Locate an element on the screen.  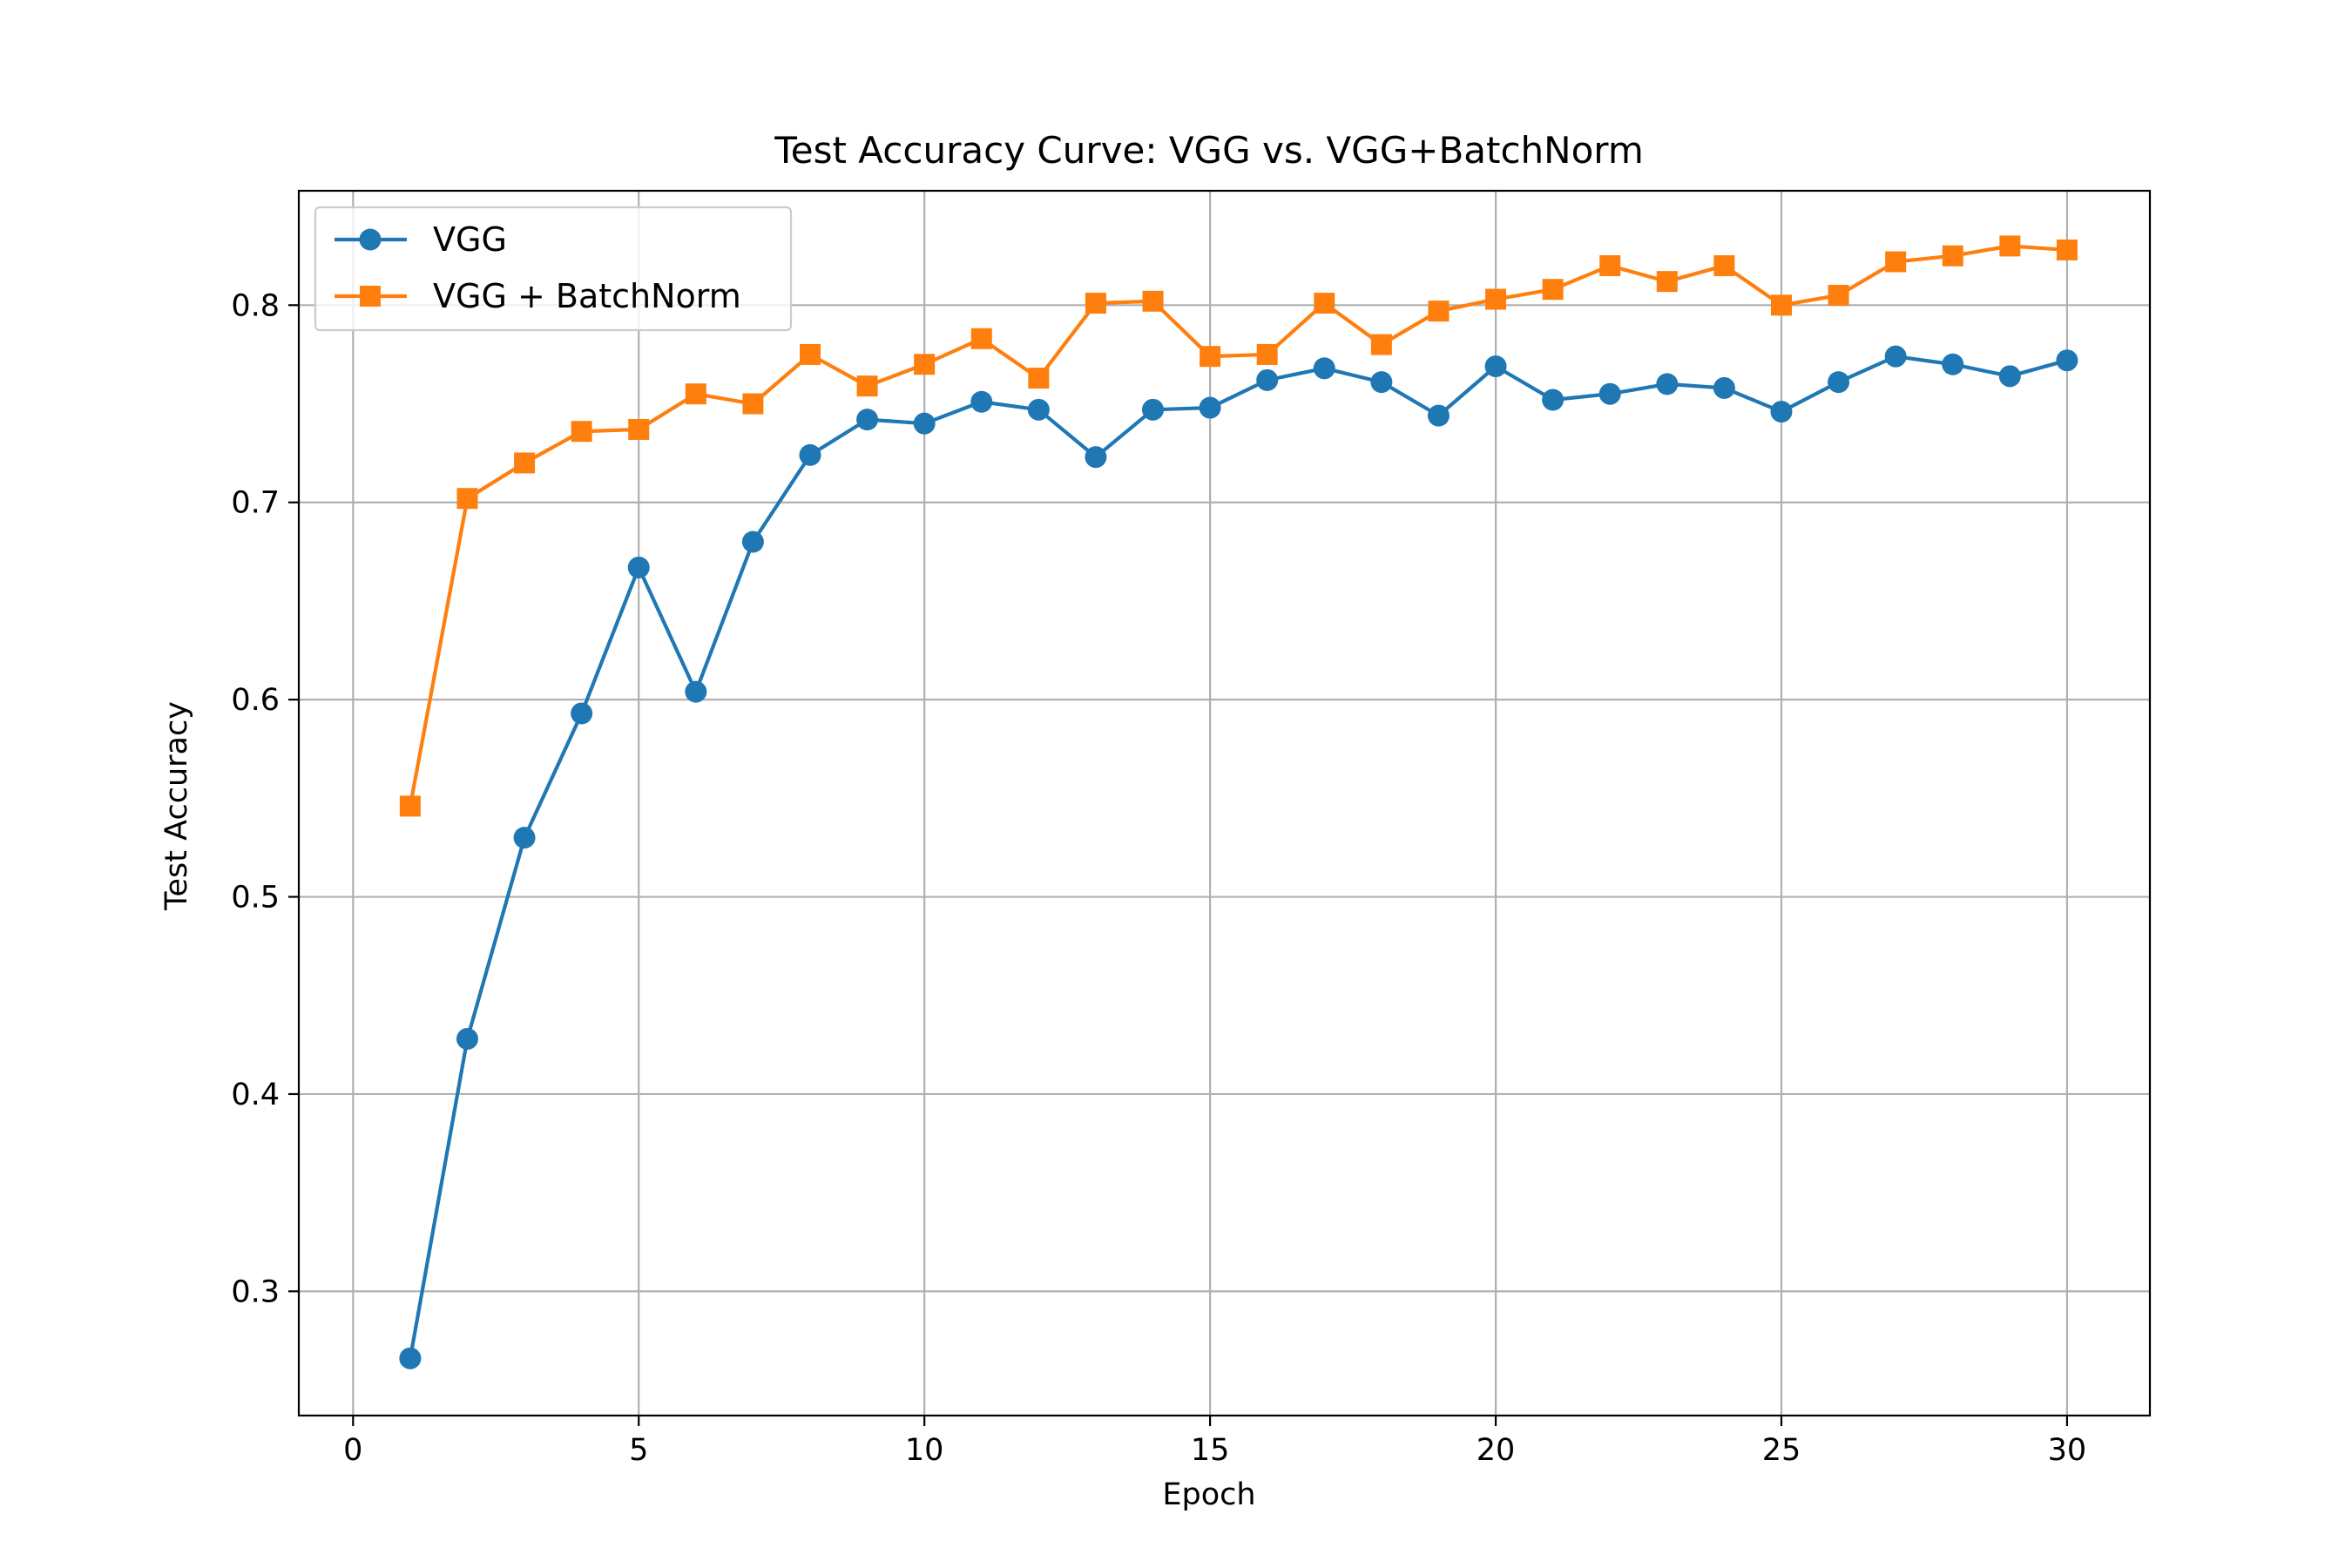
legend-item: VGG is located at coordinates (421, 240).